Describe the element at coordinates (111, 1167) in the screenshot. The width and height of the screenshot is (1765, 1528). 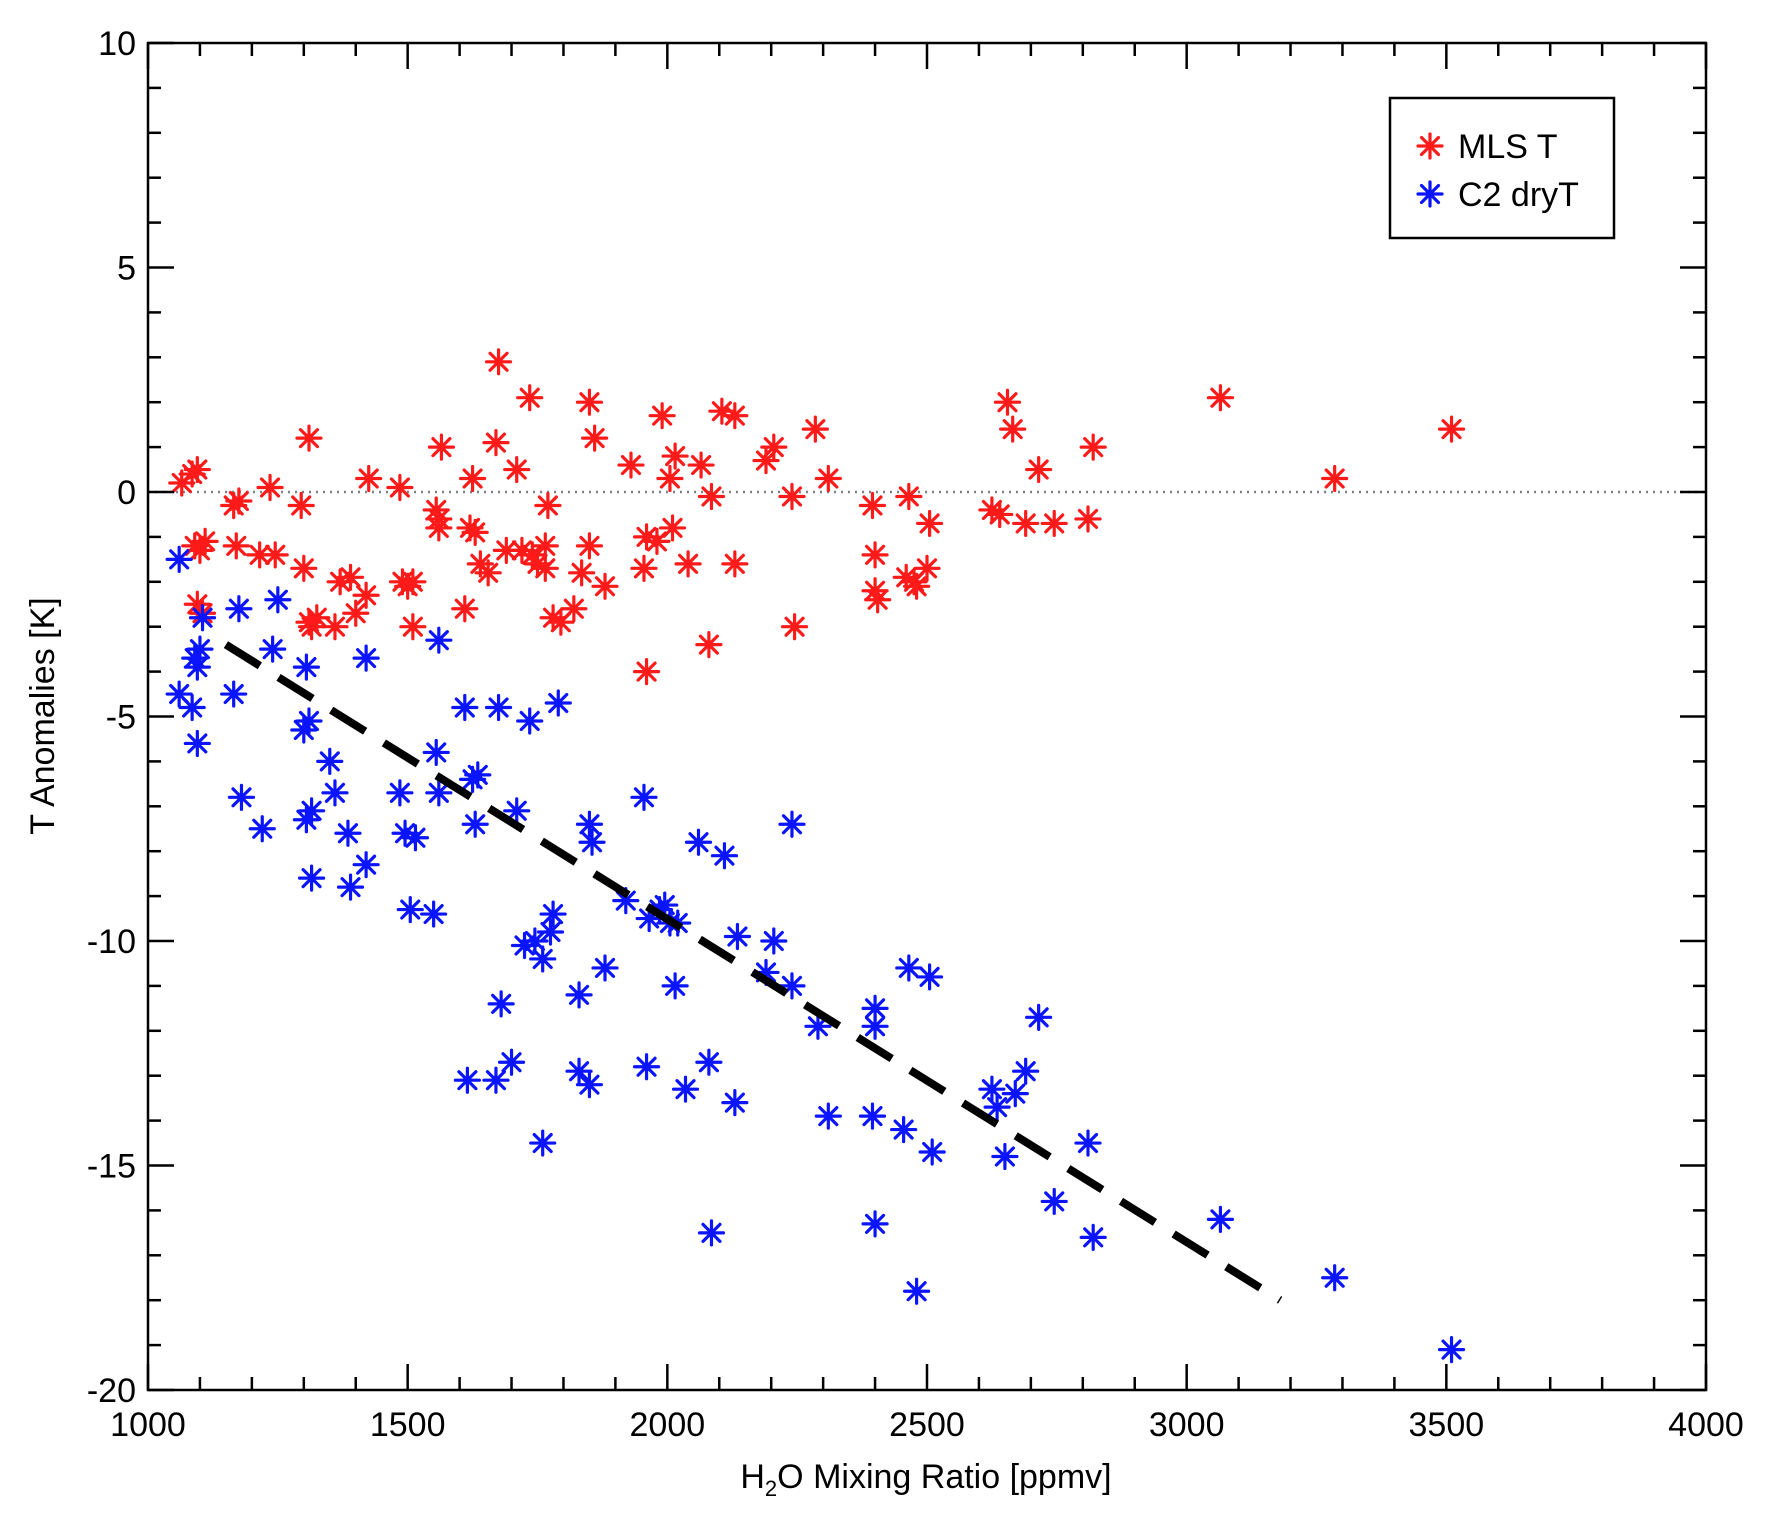
I see `y-tick-label: -15` at that location.